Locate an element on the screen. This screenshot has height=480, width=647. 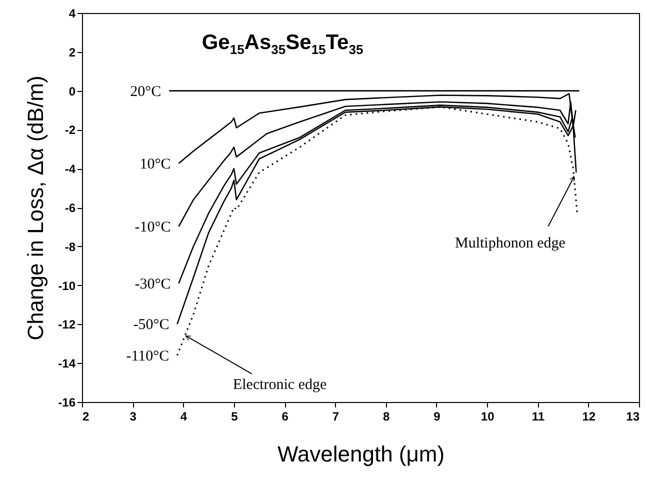
y-tick-label: -14 is located at coordinates (67, 363).